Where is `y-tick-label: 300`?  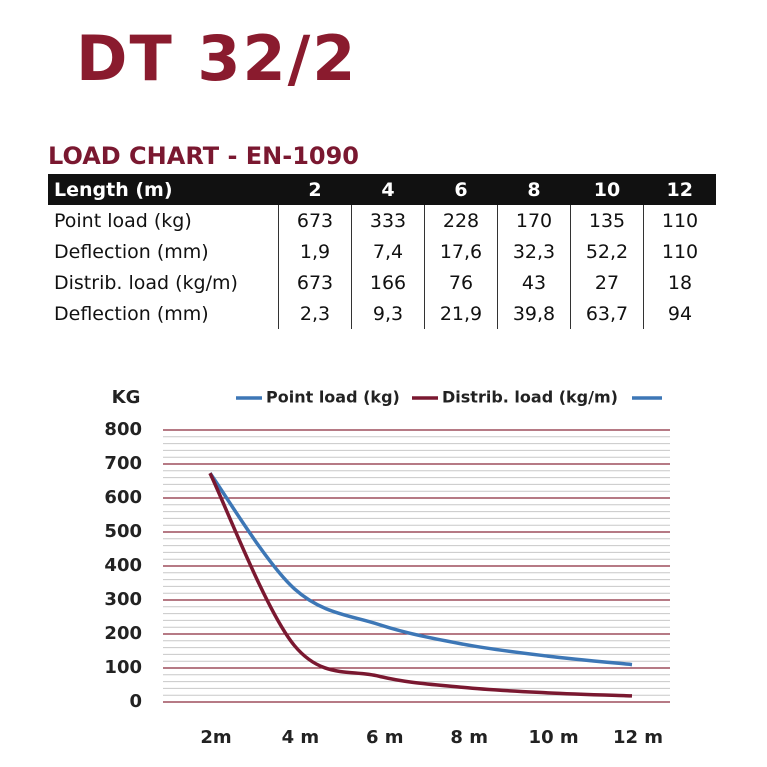
y-tick-label: 300 is located at coordinates (123, 599).